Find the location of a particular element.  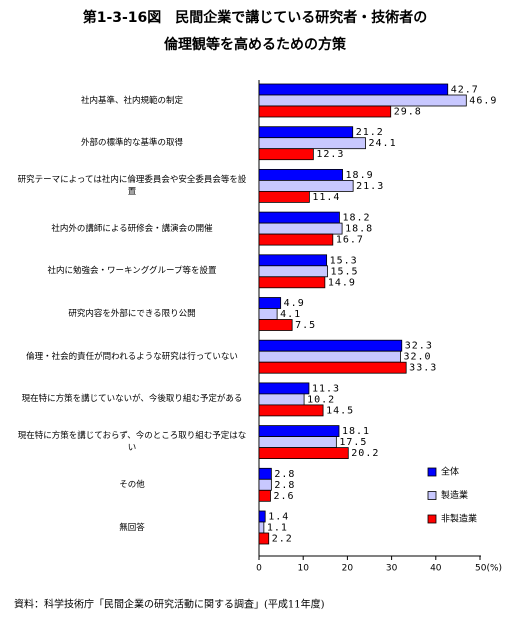

value-label: 29.8 is located at coordinates (408, 112).